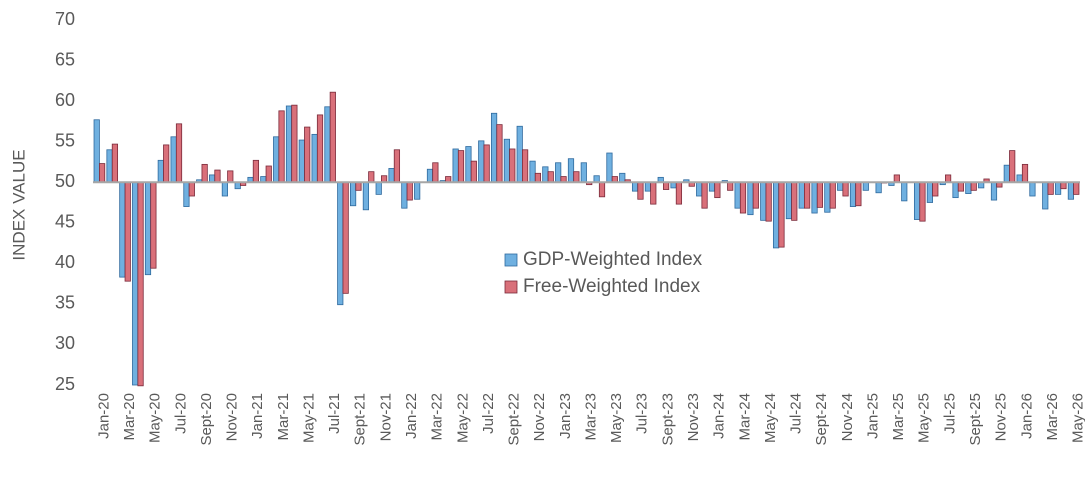 This screenshot has width=1085, height=478. Describe the element at coordinates (693, 417) in the screenshot. I see `x-tick-label: Nov-23` at that location.